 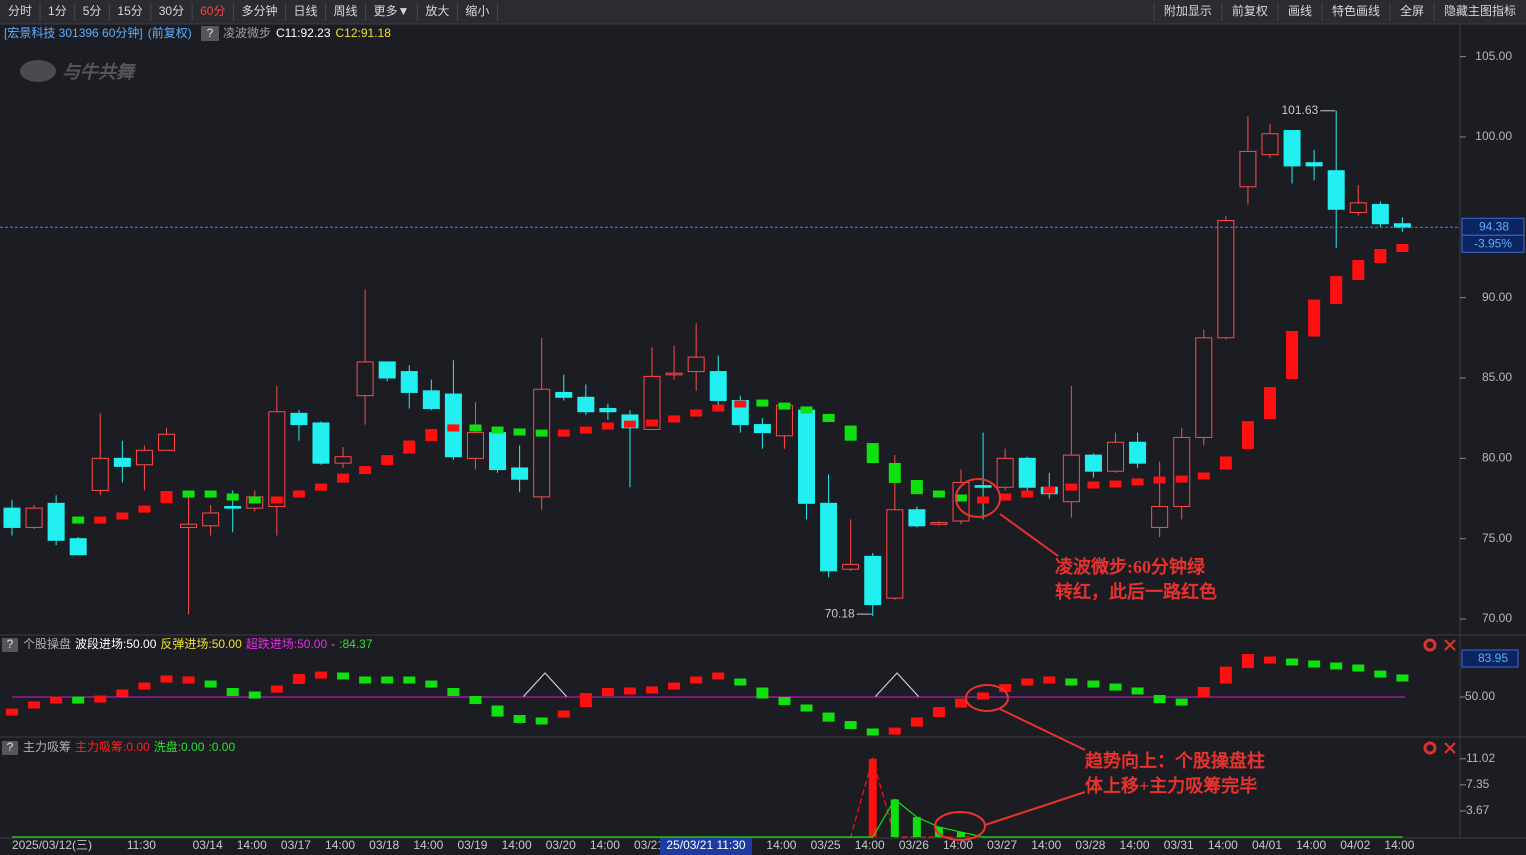 I want to click on x-tick-label: 03/20, so click(x=561, y=845).